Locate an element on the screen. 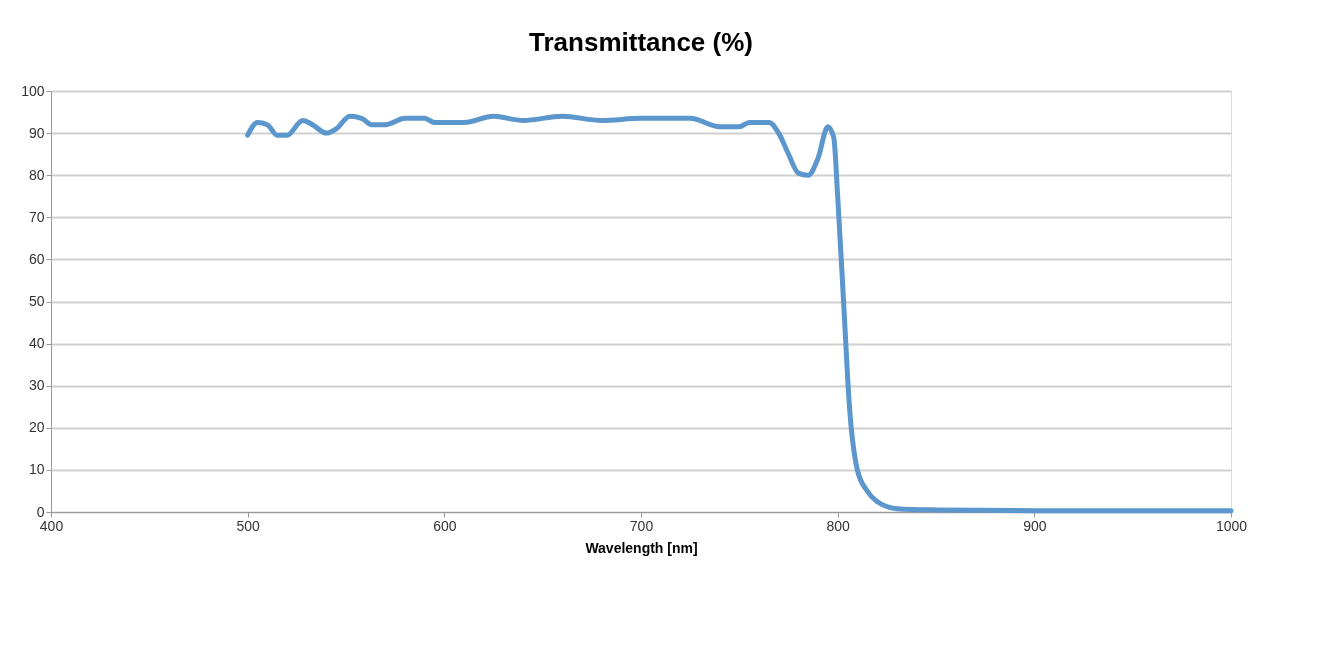 This screenshot has width=1329, height=646. x-tick-label: 500 is located at coordinates (248, 525).